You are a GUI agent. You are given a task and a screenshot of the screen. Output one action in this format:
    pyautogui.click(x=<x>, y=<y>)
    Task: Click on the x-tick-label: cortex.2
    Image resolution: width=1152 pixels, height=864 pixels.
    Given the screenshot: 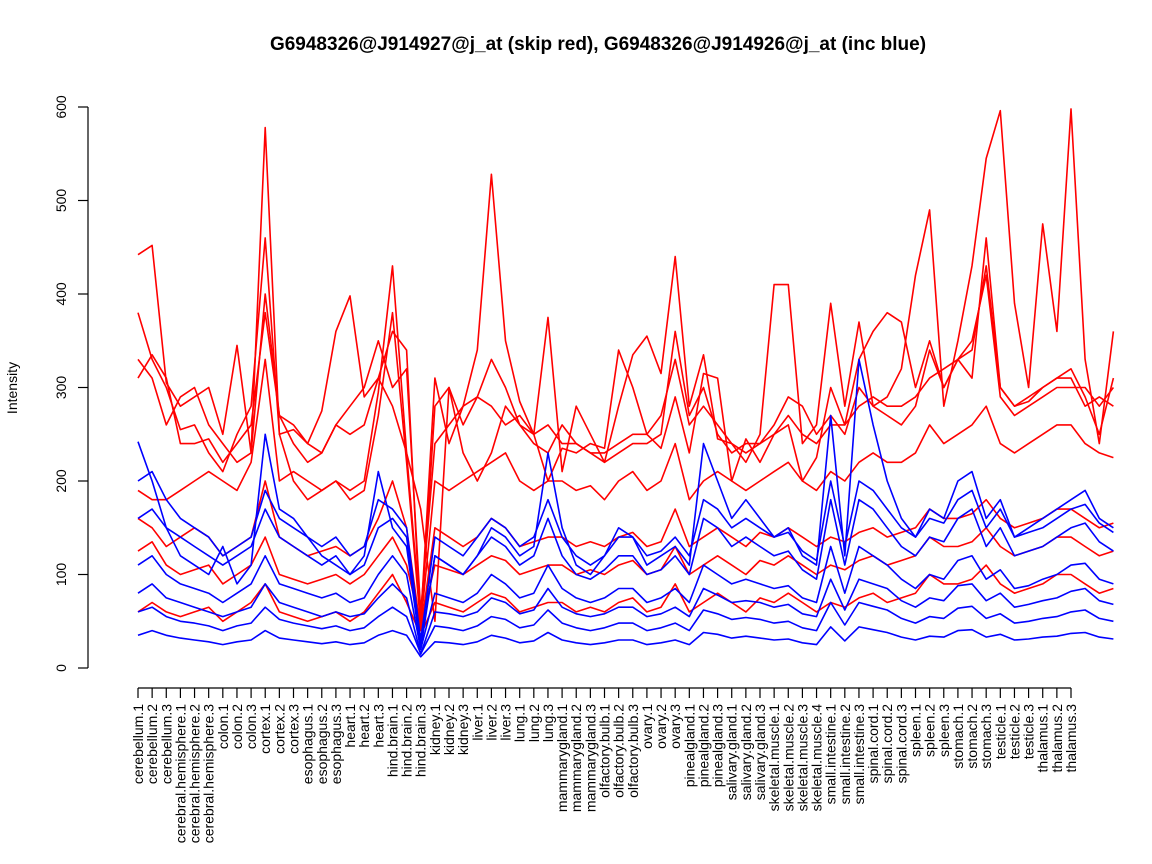 What is the action you would take?
    pyautogui.click(x=279, y=729)
    